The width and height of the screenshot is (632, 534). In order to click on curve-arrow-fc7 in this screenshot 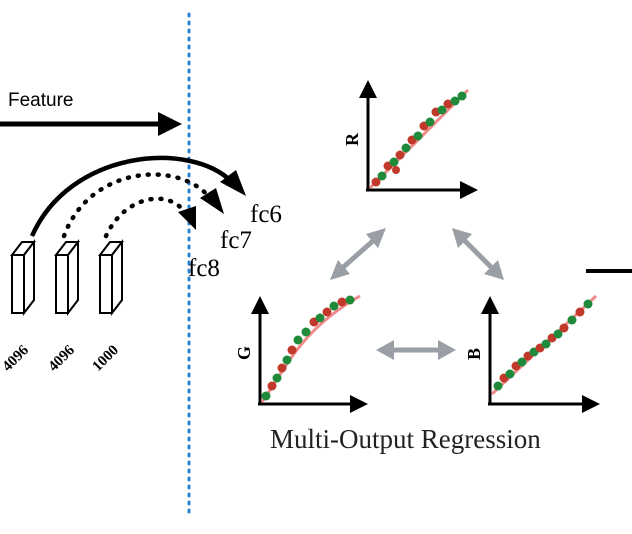, I will do `click(137, 205)`.